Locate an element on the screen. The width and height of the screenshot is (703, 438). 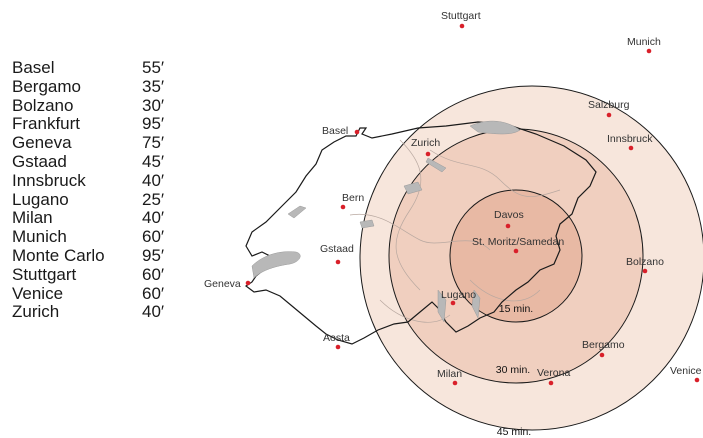
label-bolzano: Bolzano is located at coordinates (645, 262).